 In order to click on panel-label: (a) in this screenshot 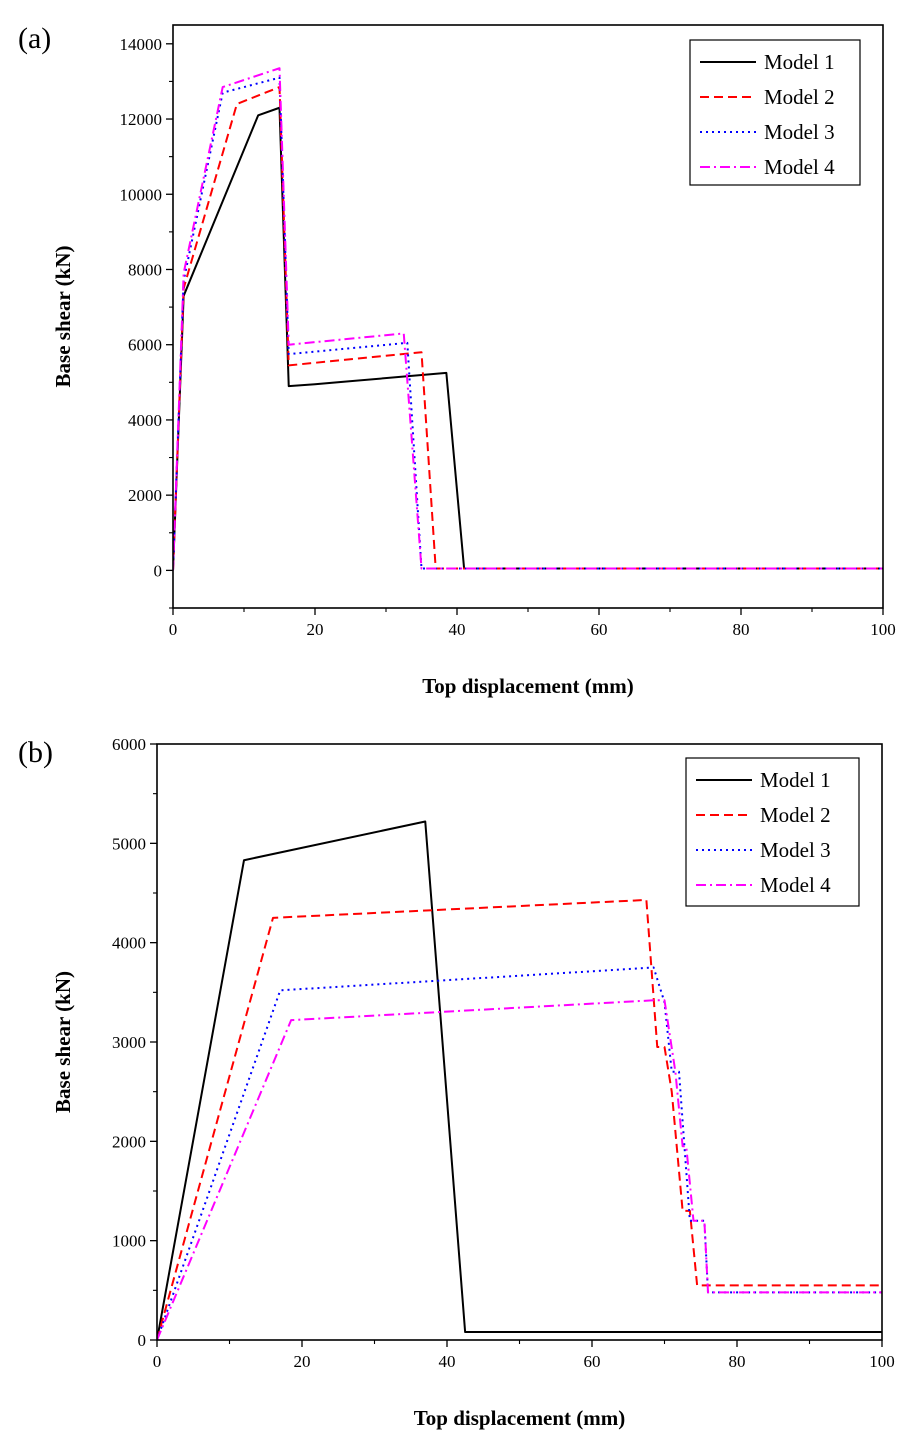, I will do `click(34, 38)`.